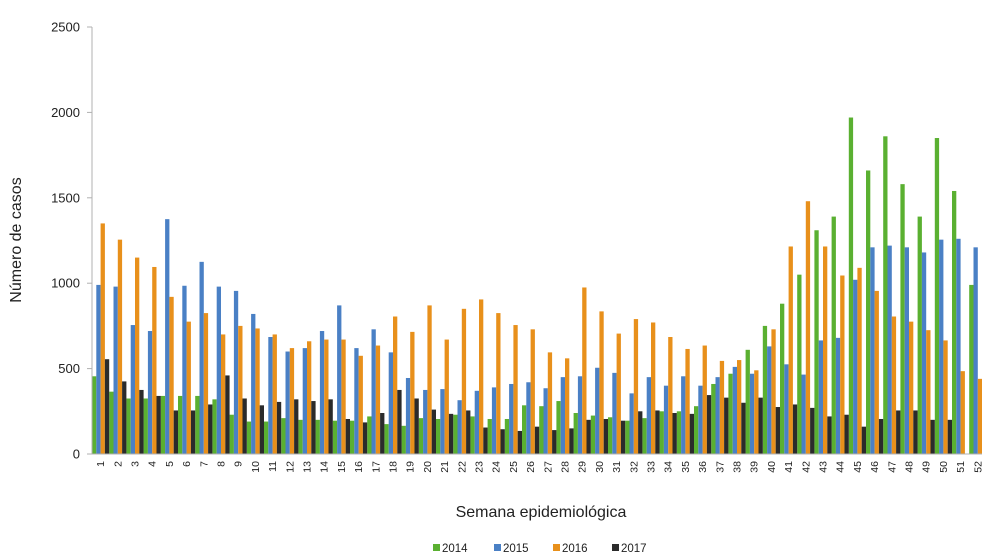 This screenshot has width=982, height=555. I want to click on x-tick-label: 43, so click(824, 467).